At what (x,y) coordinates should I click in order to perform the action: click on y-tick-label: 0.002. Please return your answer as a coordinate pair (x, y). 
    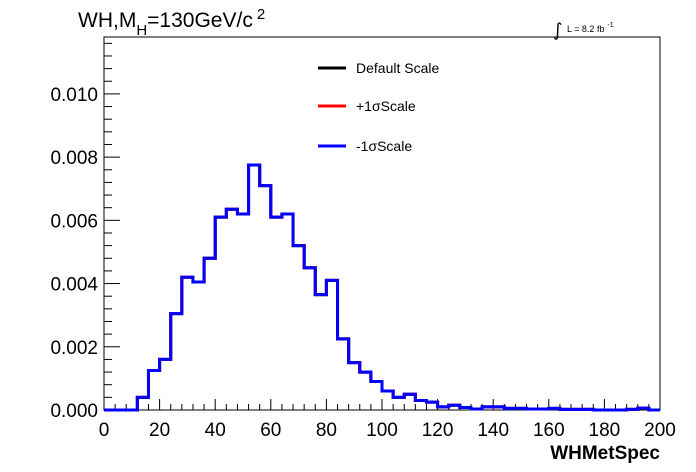
    Looking at the image, I should click on (74, 348).